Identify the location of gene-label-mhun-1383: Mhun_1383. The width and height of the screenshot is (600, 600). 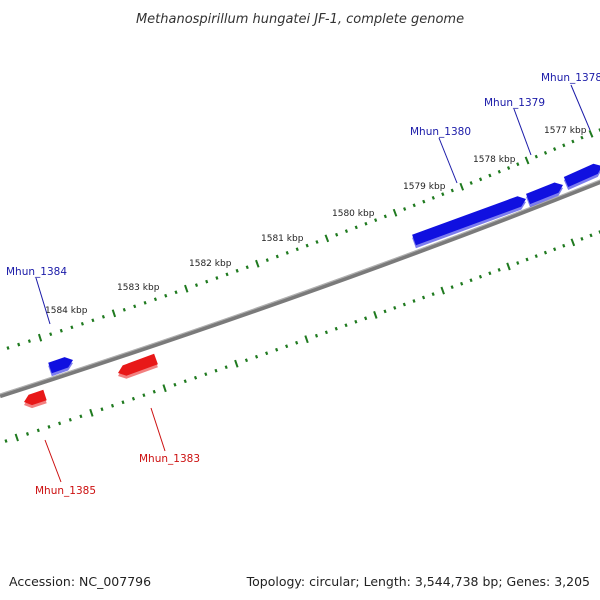
(169, 459).